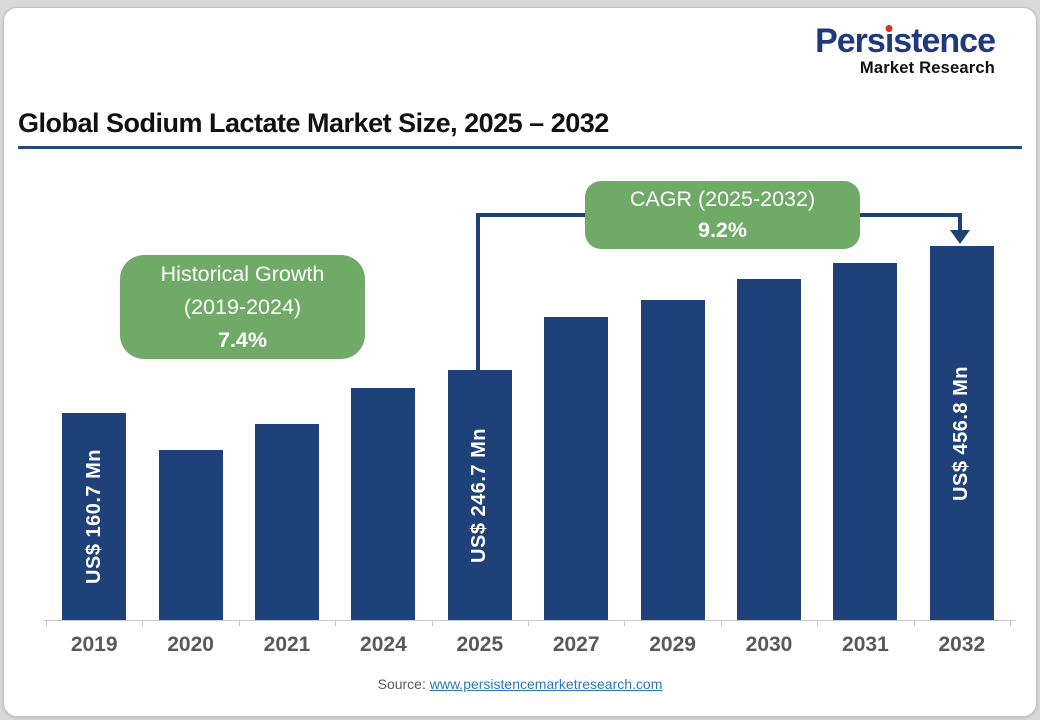 The image size is (1040, 720). I want to click on bar-2024, so click(383, 504).